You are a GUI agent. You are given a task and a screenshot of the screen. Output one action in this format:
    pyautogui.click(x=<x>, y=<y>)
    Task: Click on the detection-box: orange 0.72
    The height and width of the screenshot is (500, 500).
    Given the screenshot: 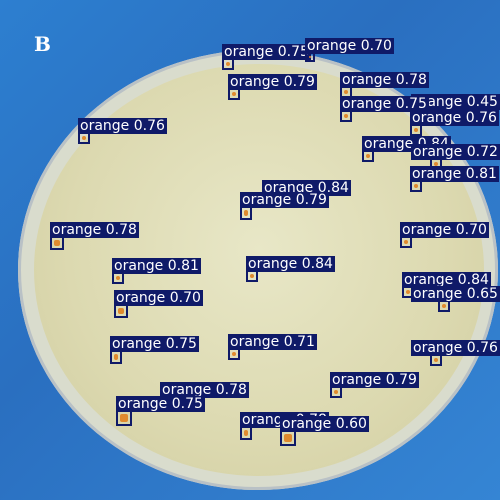 What is the action you would take?
    pyautogui.click(x=455, y=157)
    